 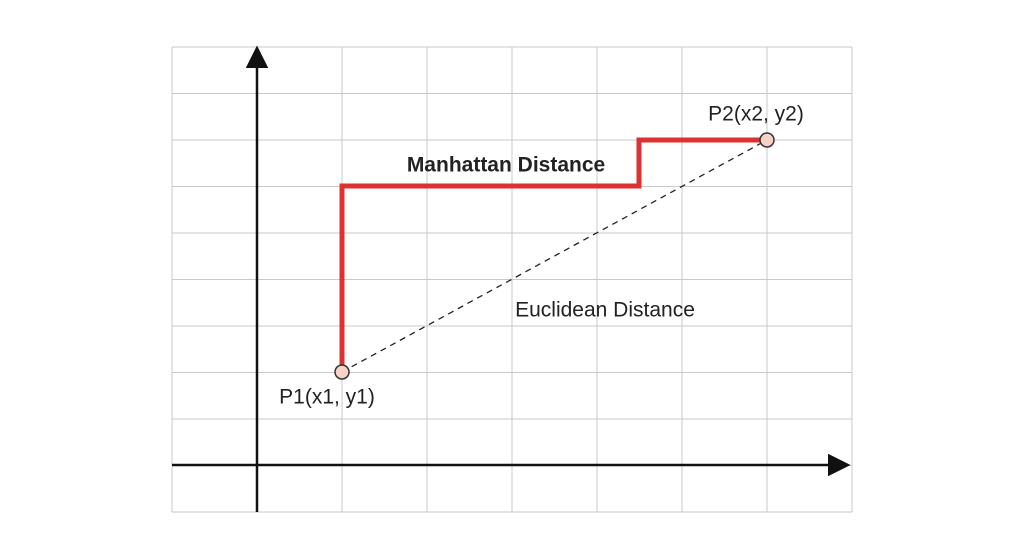 What do you see at coordinates (605, 310) in the screenshot?
I see `euclidean-label: Euclidean Distance` at bounding box center [605, 310].